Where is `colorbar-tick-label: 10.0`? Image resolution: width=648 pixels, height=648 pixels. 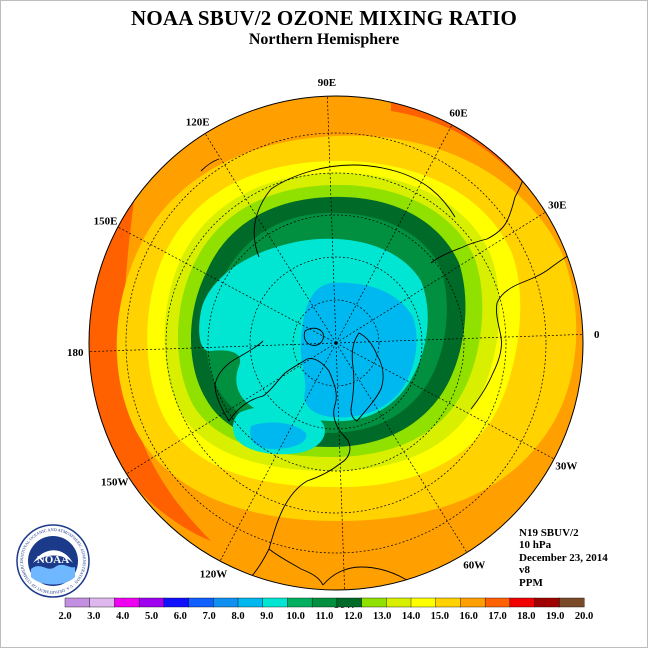 colorbar-tick-label: 10.0 is located at coordinates (296, 616).